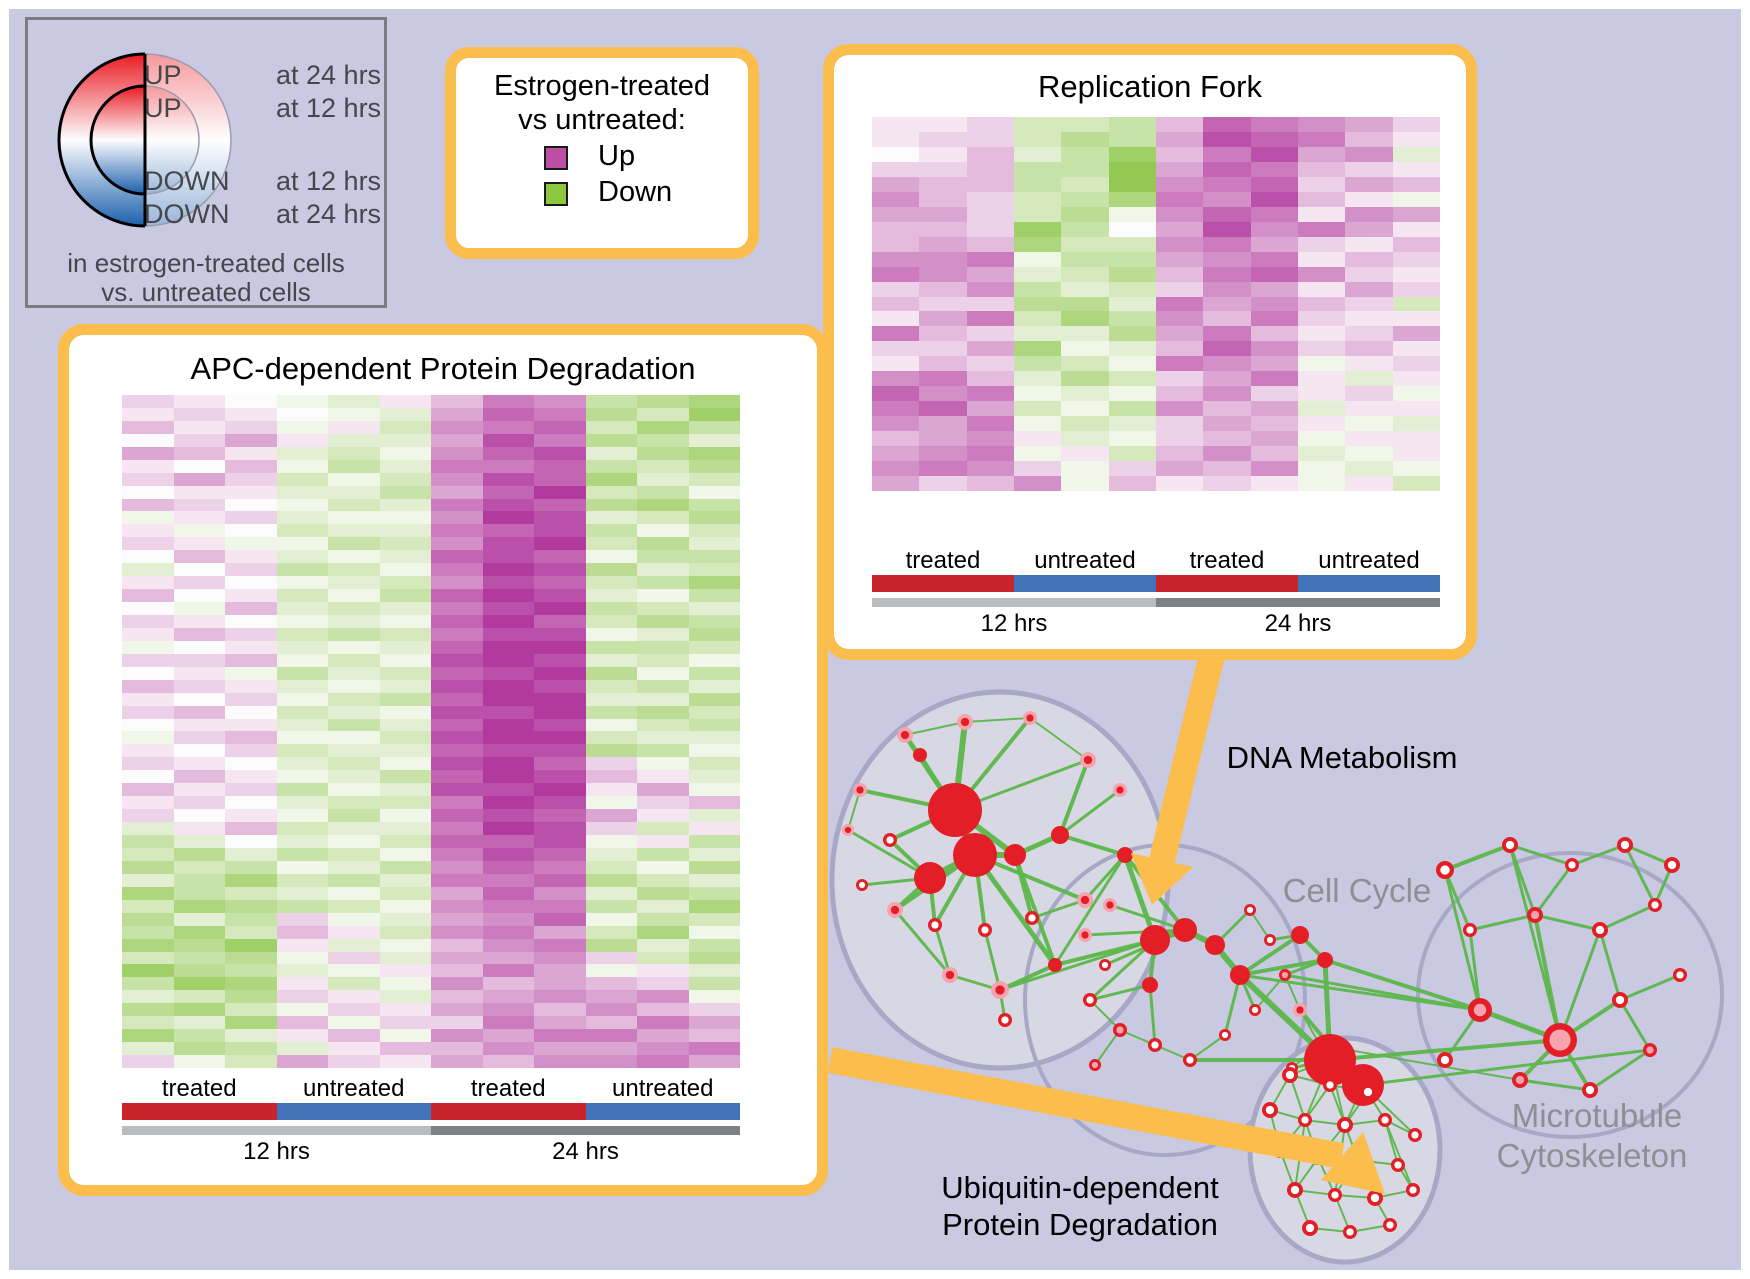  Describe the element at coordinates (206, 263) in the screenshot. I see `key-caption-line1: in estrogen-treated cells` at that location.